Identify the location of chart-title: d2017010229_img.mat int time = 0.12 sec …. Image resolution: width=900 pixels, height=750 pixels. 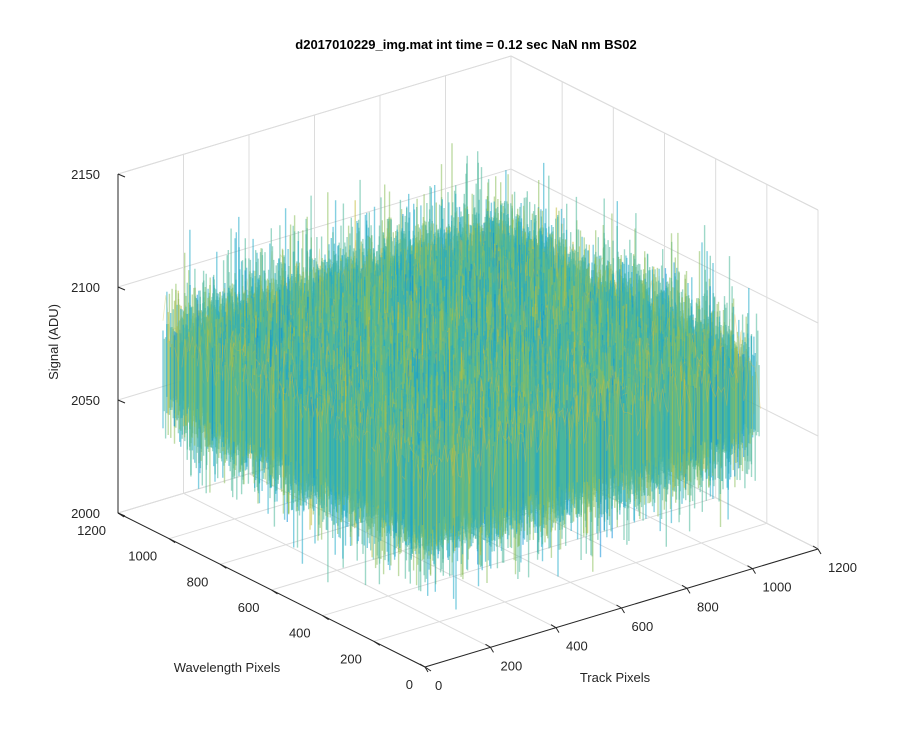
(465, 44).